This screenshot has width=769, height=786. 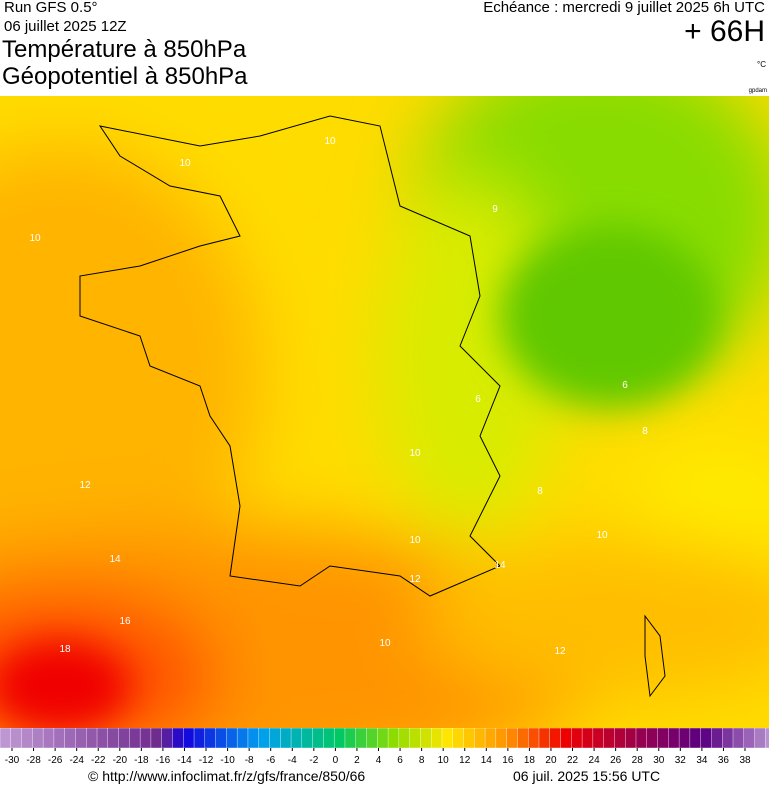 I want to click on coastline, so click(x=655, y=656).